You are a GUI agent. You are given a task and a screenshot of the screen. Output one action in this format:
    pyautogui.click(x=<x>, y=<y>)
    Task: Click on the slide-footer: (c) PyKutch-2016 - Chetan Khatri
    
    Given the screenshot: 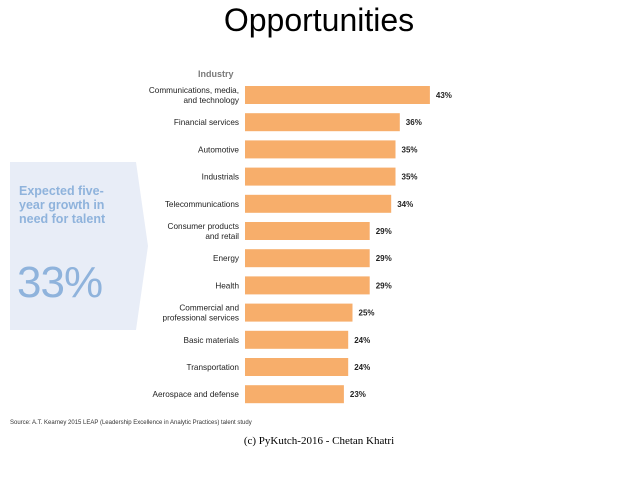 What is the action you would take?
    pyautogui.click(x=319, y=441)
    